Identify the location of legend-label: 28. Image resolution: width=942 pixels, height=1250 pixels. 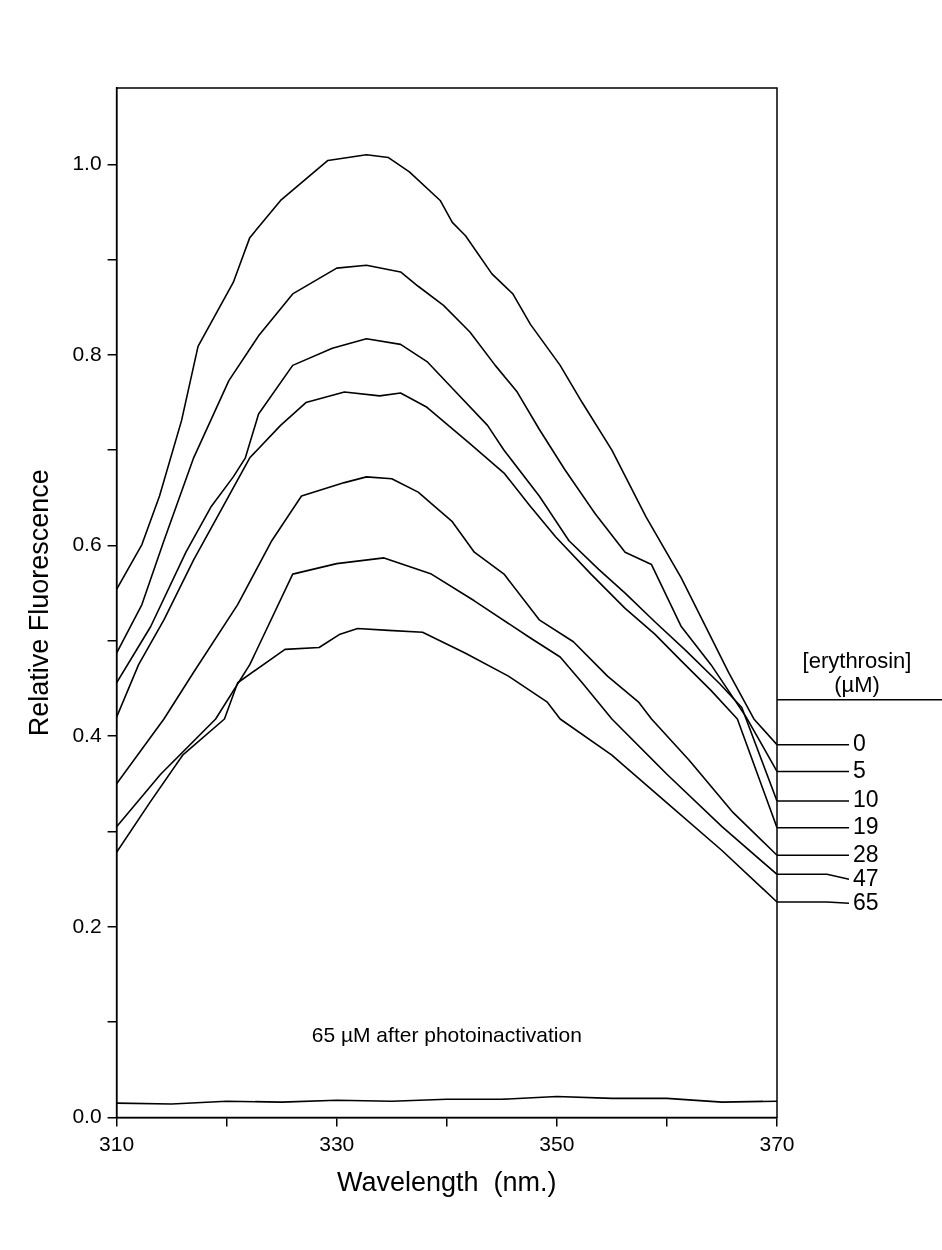
(866, 853).